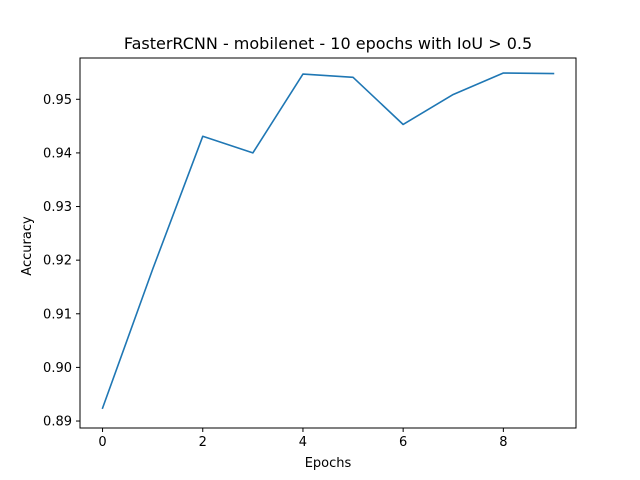  What do you see at coordinates (303, 442) in the screenshot?
I see `x-tick-label: 4` at bounding box center [303, 442].